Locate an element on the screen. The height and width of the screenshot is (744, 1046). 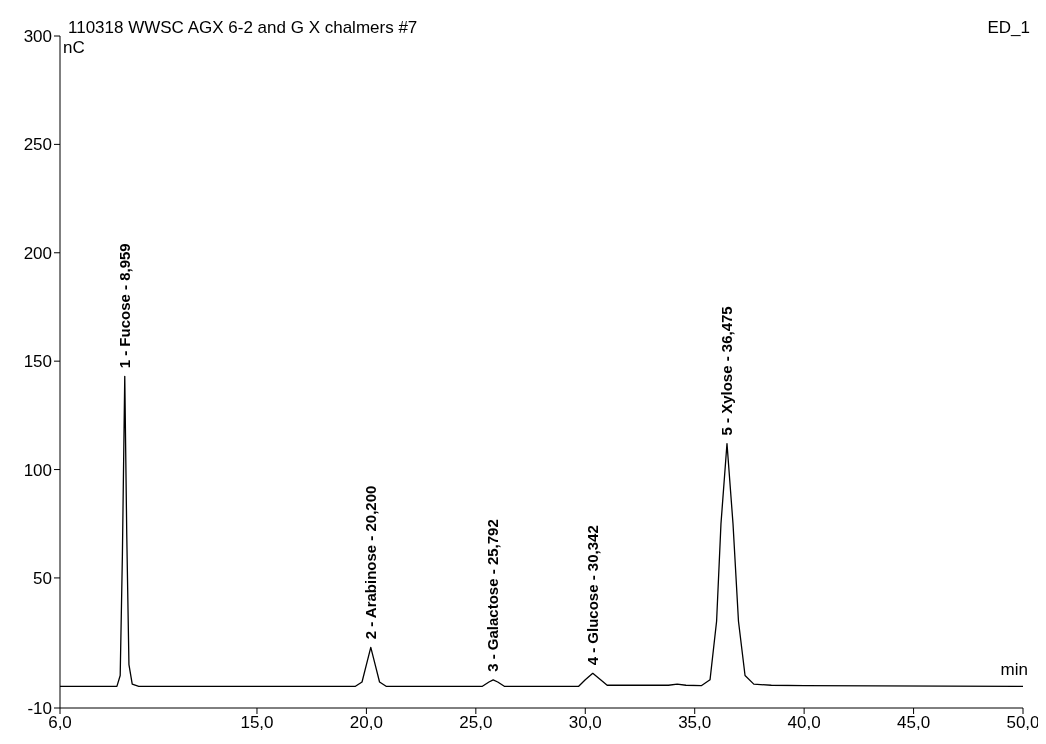
annotation: 5 - Xylose - 36,475 is located at coordinates (727, 371).